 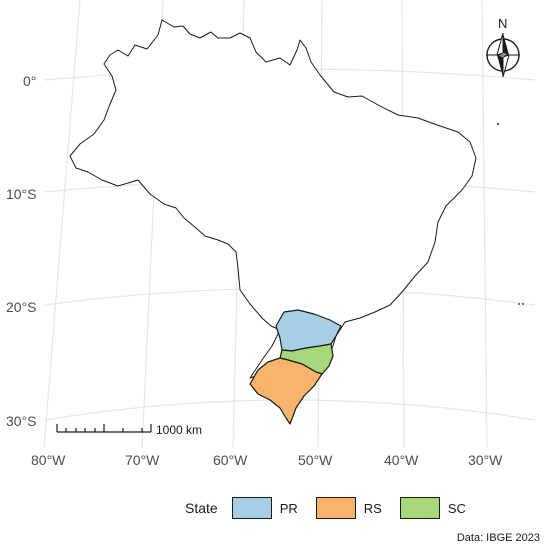 I want to click on legend-item-rs: RS, so click(x=348, y=508).